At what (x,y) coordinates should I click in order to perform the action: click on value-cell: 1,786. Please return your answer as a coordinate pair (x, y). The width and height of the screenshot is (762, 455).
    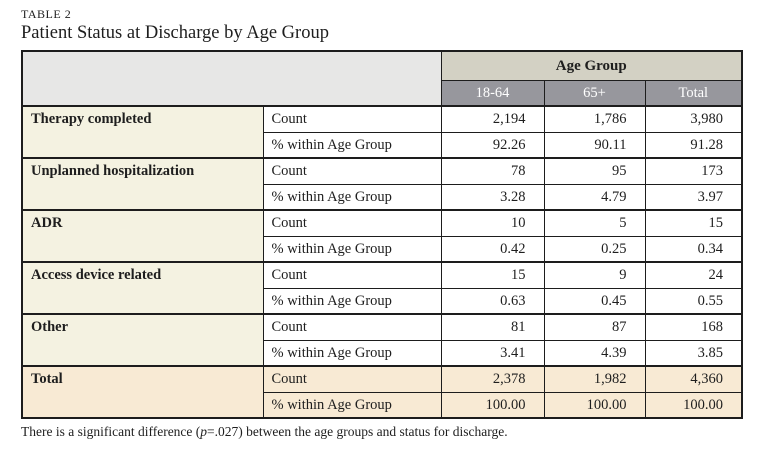
    Looking at the image, I should click on (594, 119).